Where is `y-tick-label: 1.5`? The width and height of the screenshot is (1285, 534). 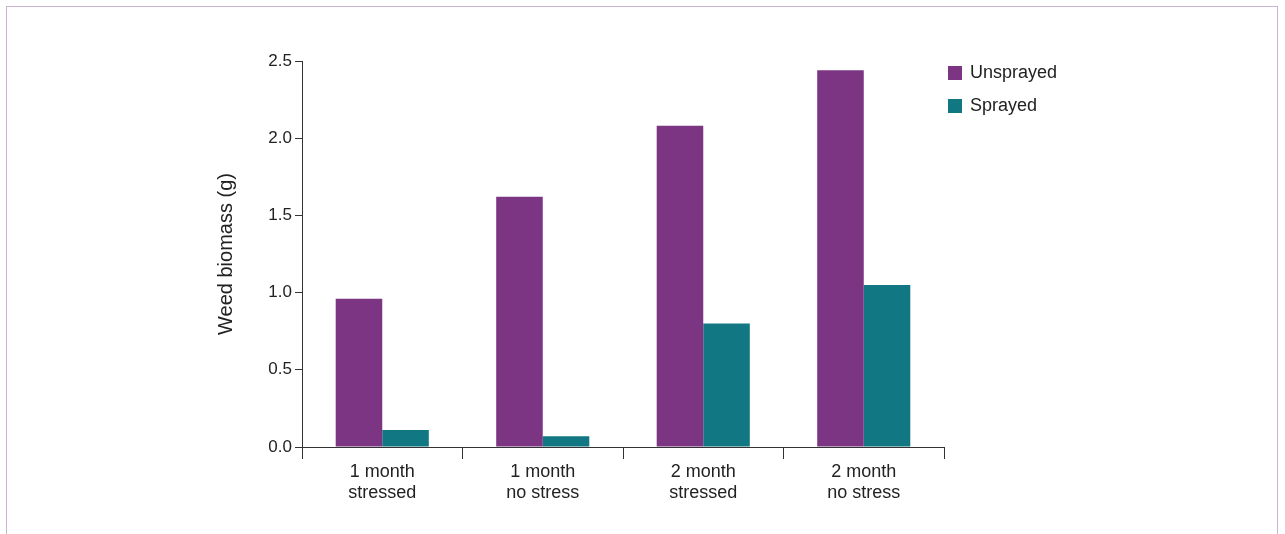 y-tick-label: 1.5 is located at coordinates (280, 215).